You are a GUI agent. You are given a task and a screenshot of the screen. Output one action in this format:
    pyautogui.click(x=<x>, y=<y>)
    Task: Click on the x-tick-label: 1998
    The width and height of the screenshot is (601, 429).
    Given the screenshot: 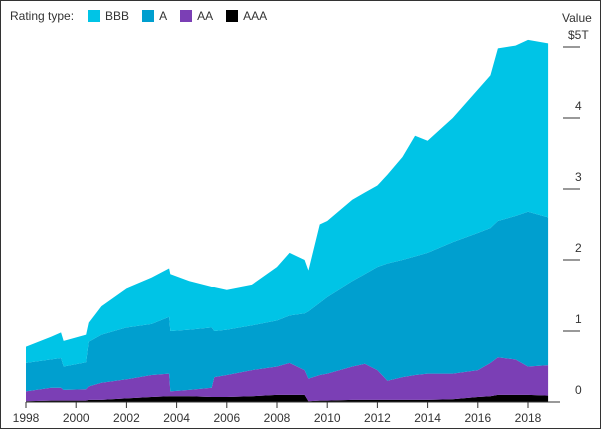 What is the action you would take?
    pyautogui.click(x=26, y=418)
    